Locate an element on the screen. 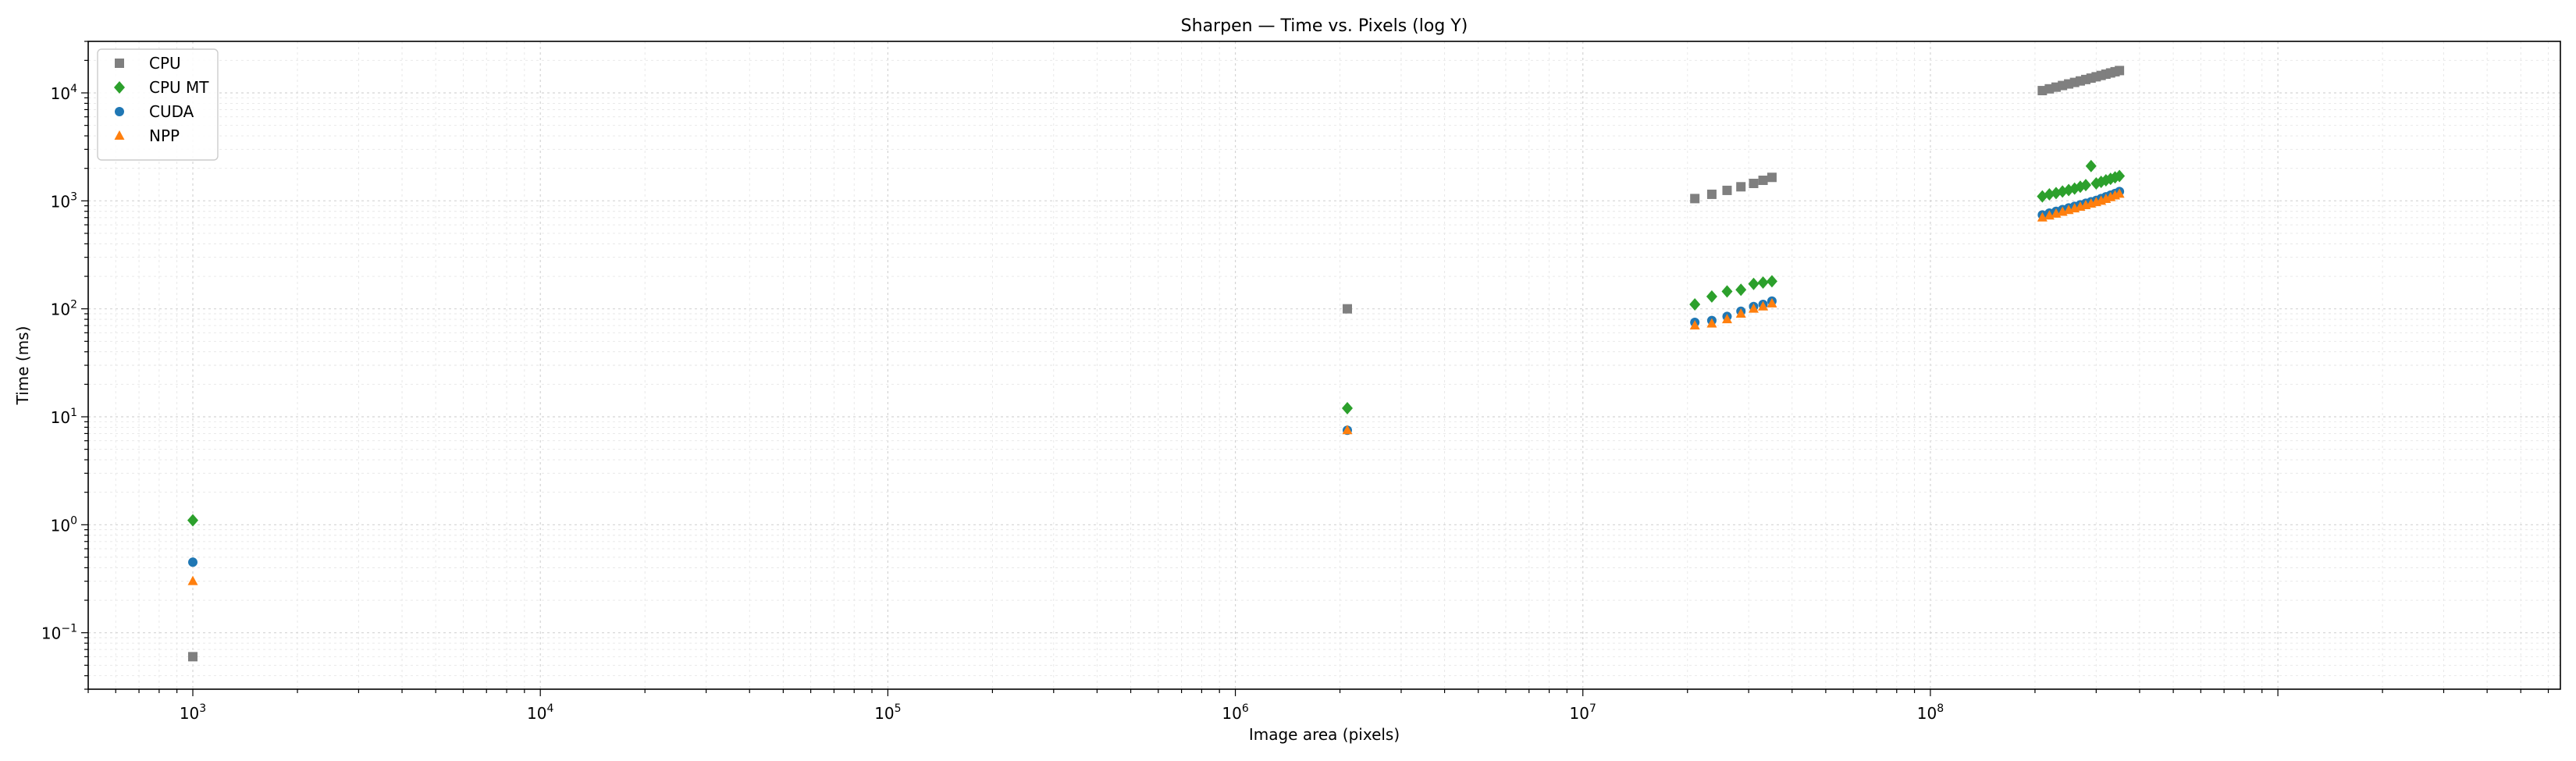 The width and height of the screenshot is (2576, 761). legend-marker-cuda is located at coordinates (119, 112).